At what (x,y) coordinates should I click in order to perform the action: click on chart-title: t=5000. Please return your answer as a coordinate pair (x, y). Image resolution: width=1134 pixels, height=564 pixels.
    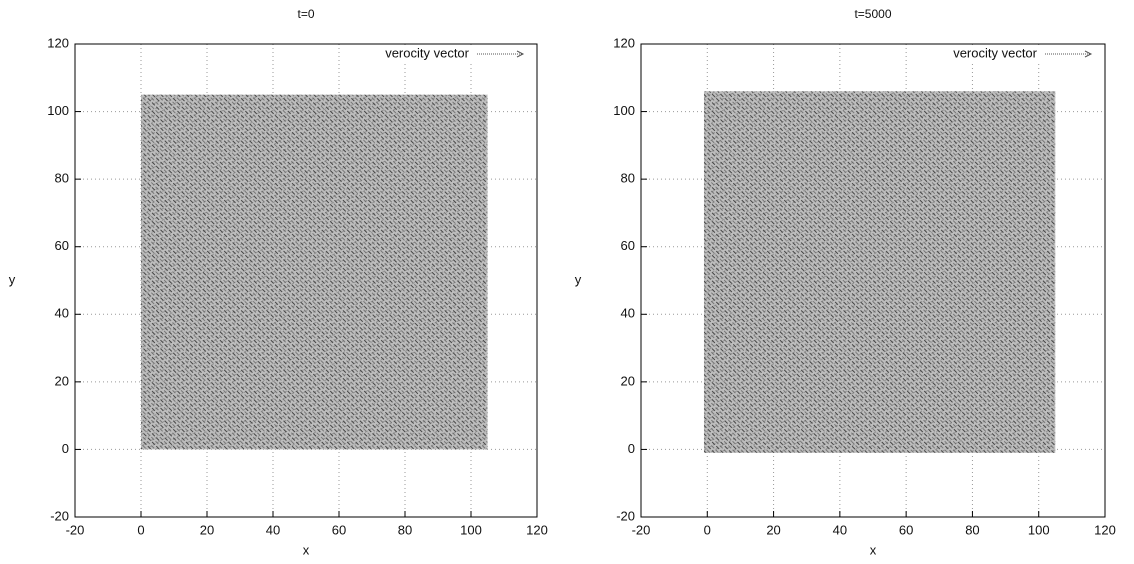
    Looking at the image, I should click on (872, 14).